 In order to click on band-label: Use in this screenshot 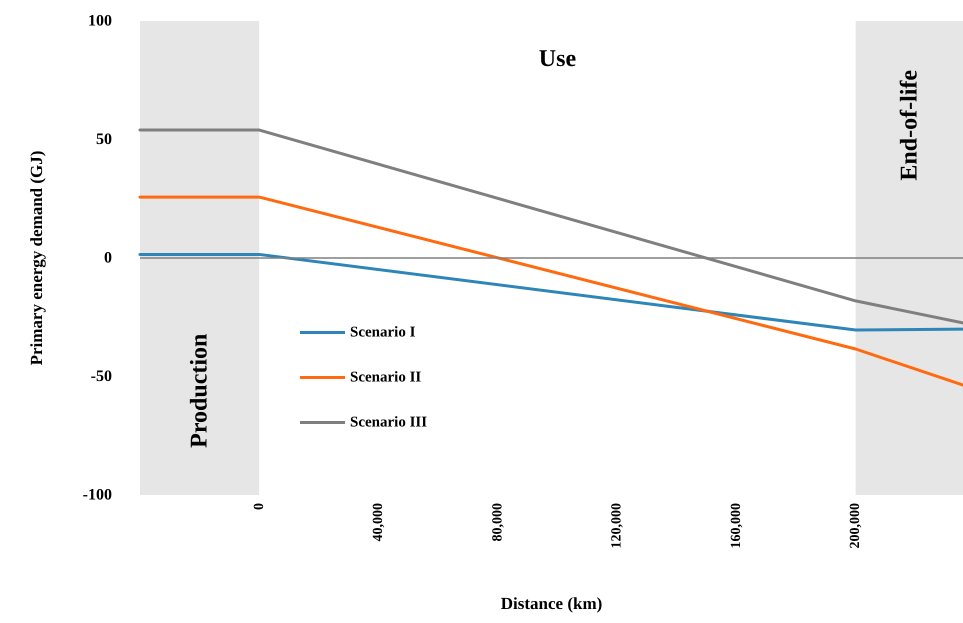, I will do `click(557, 59)`.